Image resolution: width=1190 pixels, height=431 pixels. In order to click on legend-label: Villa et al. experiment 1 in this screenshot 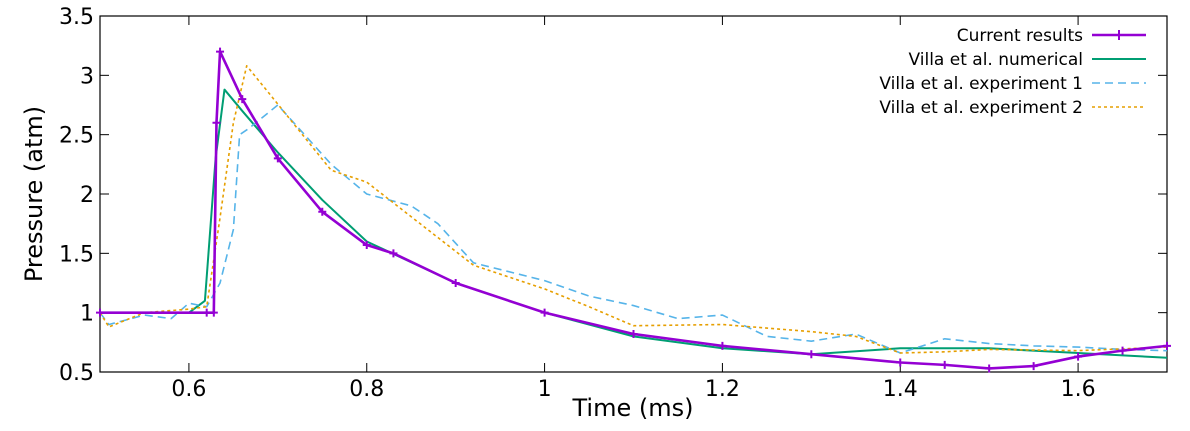, I will do `click(981, 84)`.